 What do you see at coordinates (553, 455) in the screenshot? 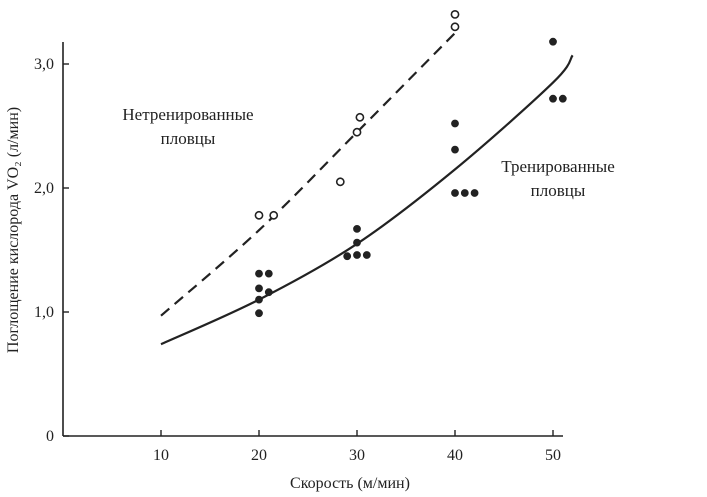
I see `x-tick-label: 50` at bounding box center [553, 455].